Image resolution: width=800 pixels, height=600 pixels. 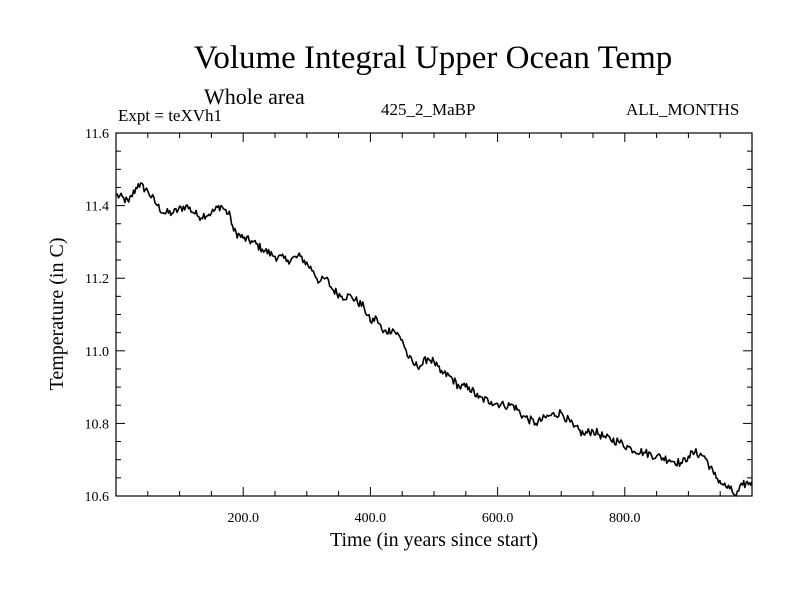 What do you see at coordinates (434, 540) in the screenshot?
I see `x-axis-label: Time (in years since start)` at bounding box center [434, 540].